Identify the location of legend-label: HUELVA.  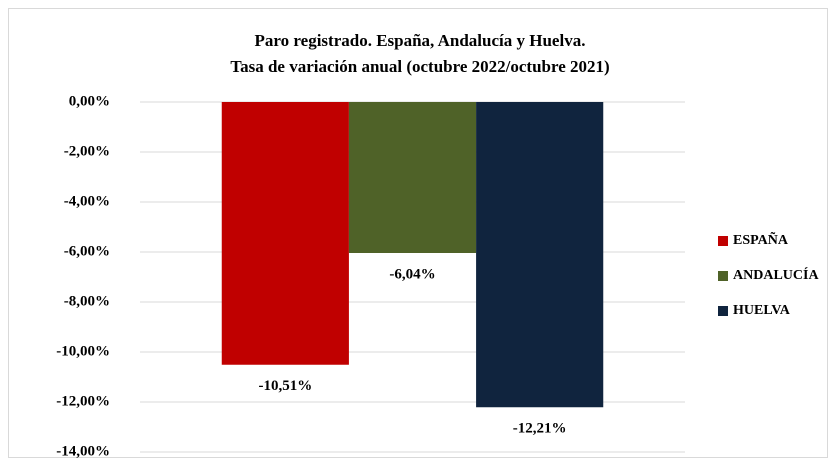
(762, 310).